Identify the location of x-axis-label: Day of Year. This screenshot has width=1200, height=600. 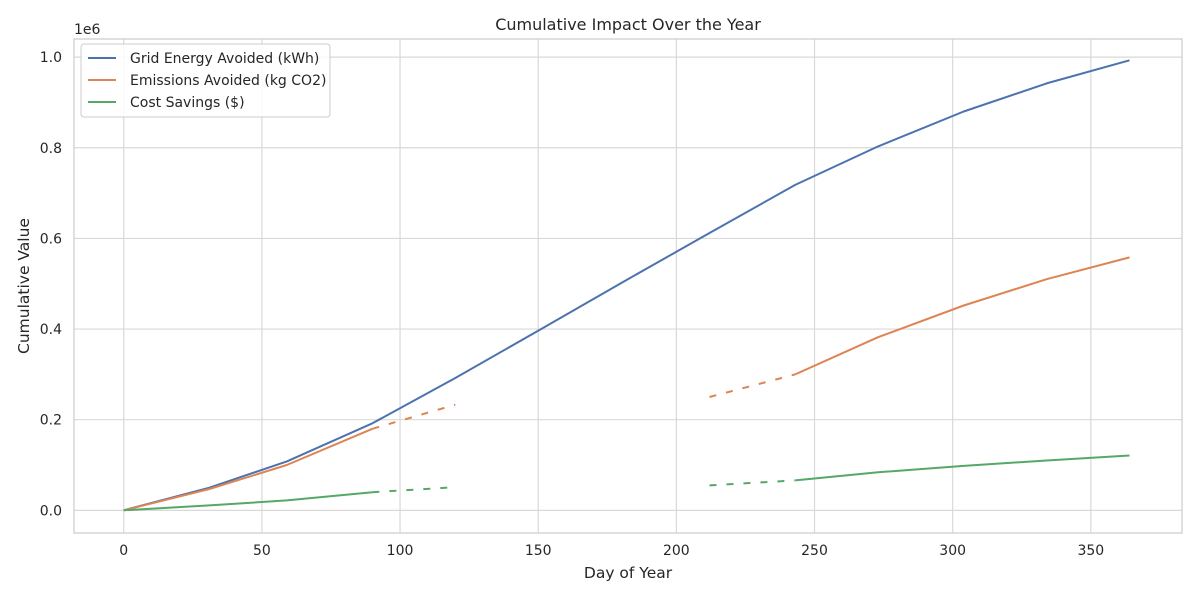
(628, 573).